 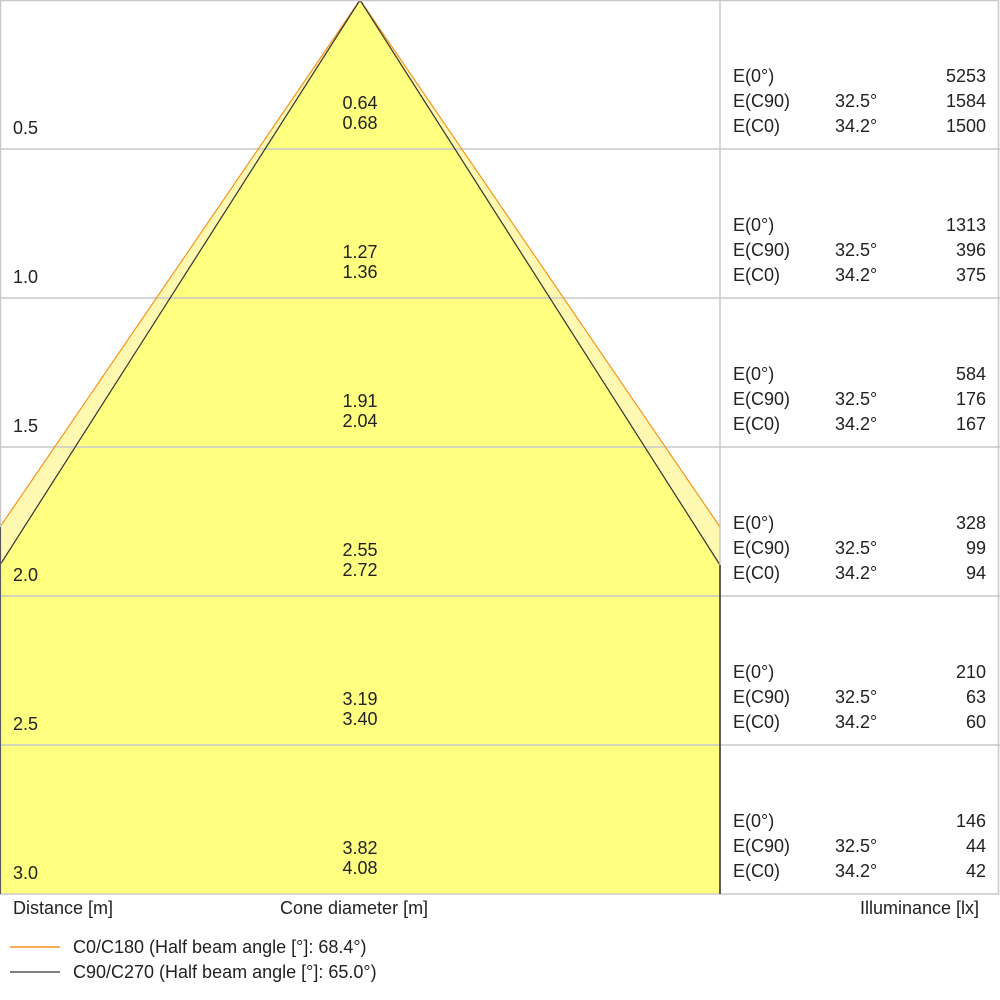 What do you see at coordinates (26, 426) in the screenshot?
I see `distance-label: 1.5` at bounding box center [26, 426].